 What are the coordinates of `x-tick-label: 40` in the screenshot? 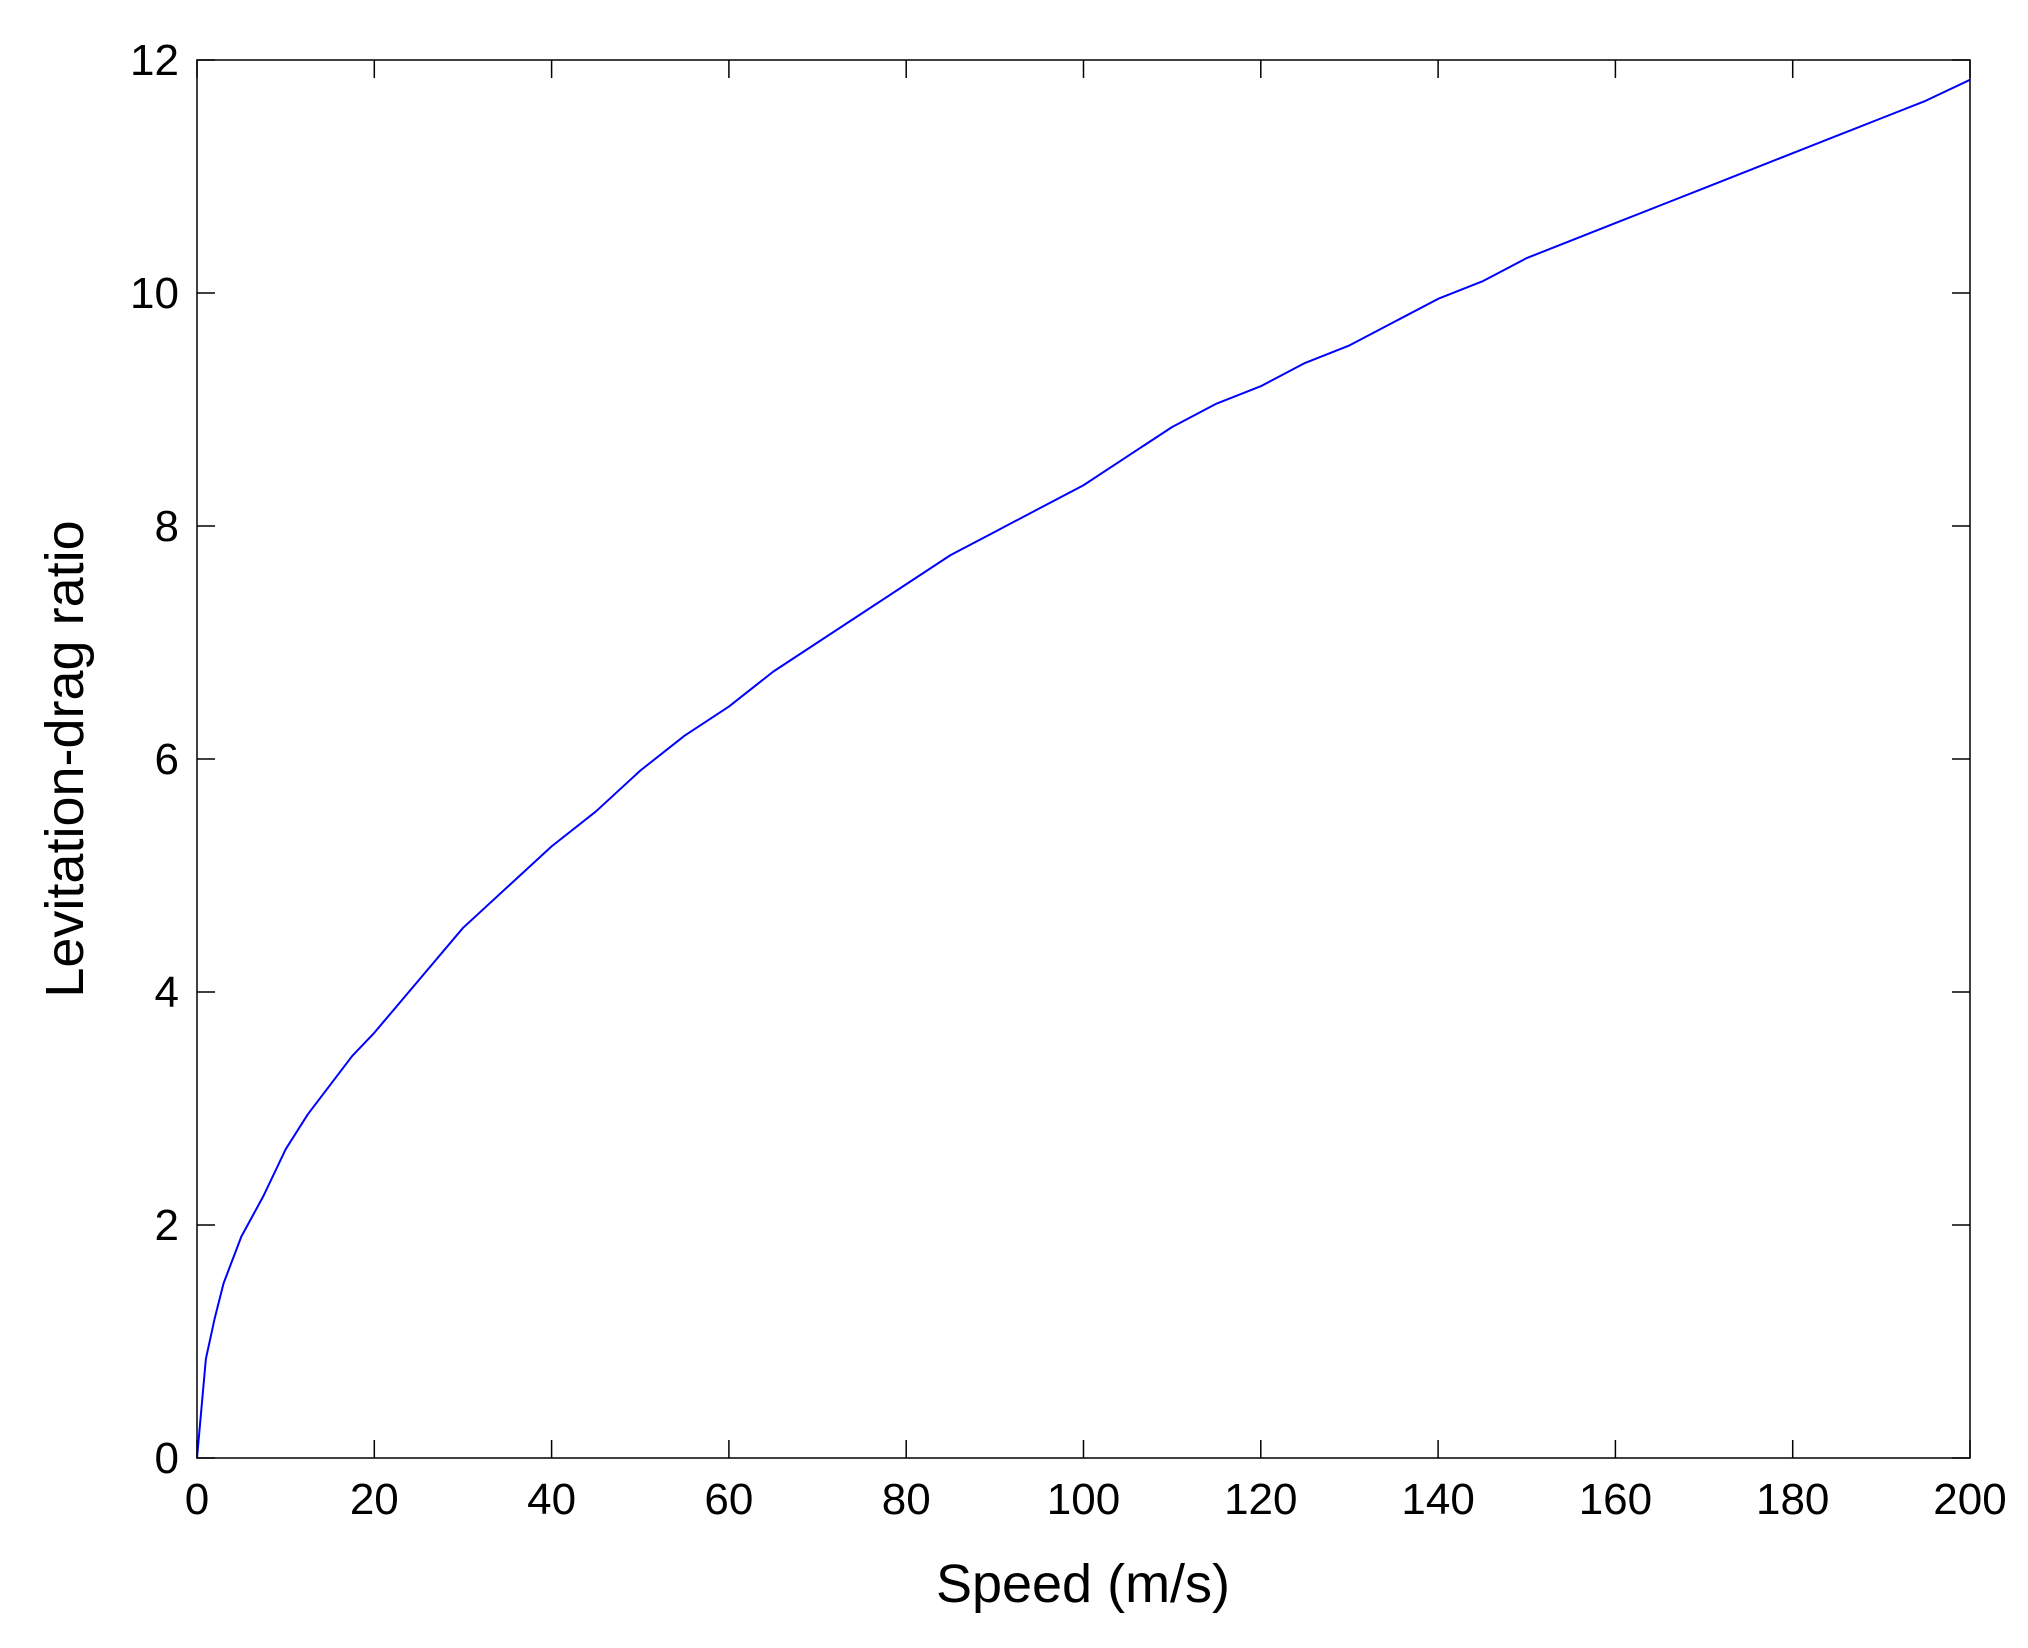 It's located at (551, 1499).